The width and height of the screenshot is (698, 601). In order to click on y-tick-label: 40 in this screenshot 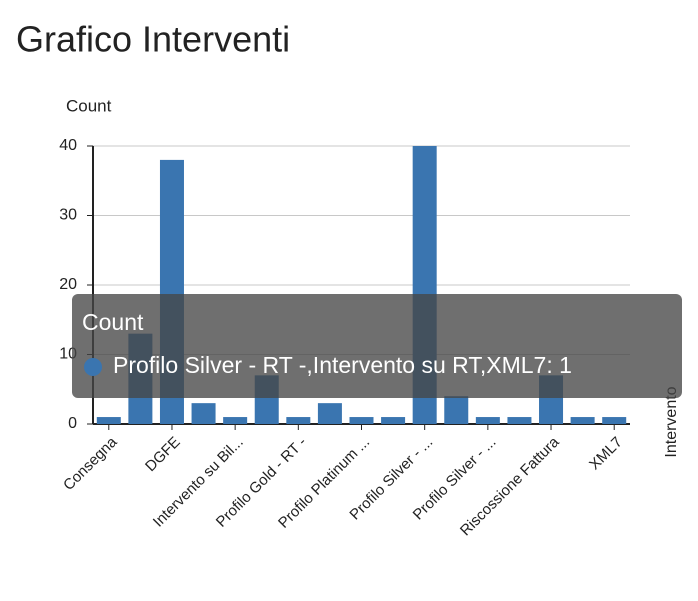, I will do `click(68, 145)`.